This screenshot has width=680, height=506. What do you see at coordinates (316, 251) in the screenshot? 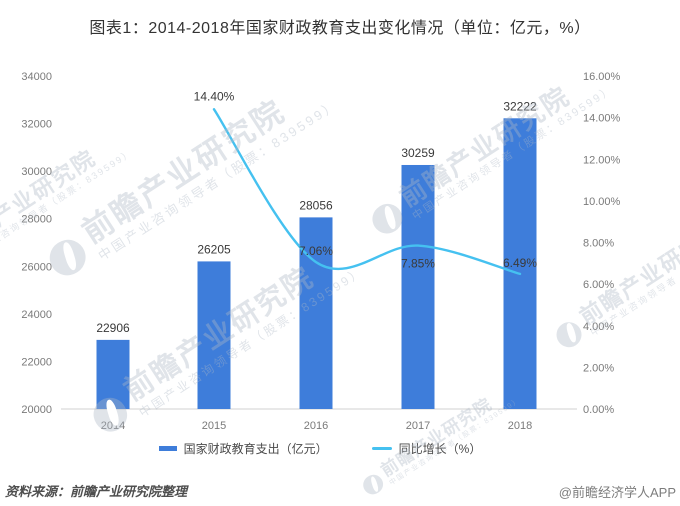
I see `line-value-label: 7.06%` at bounding box center [316, 251].